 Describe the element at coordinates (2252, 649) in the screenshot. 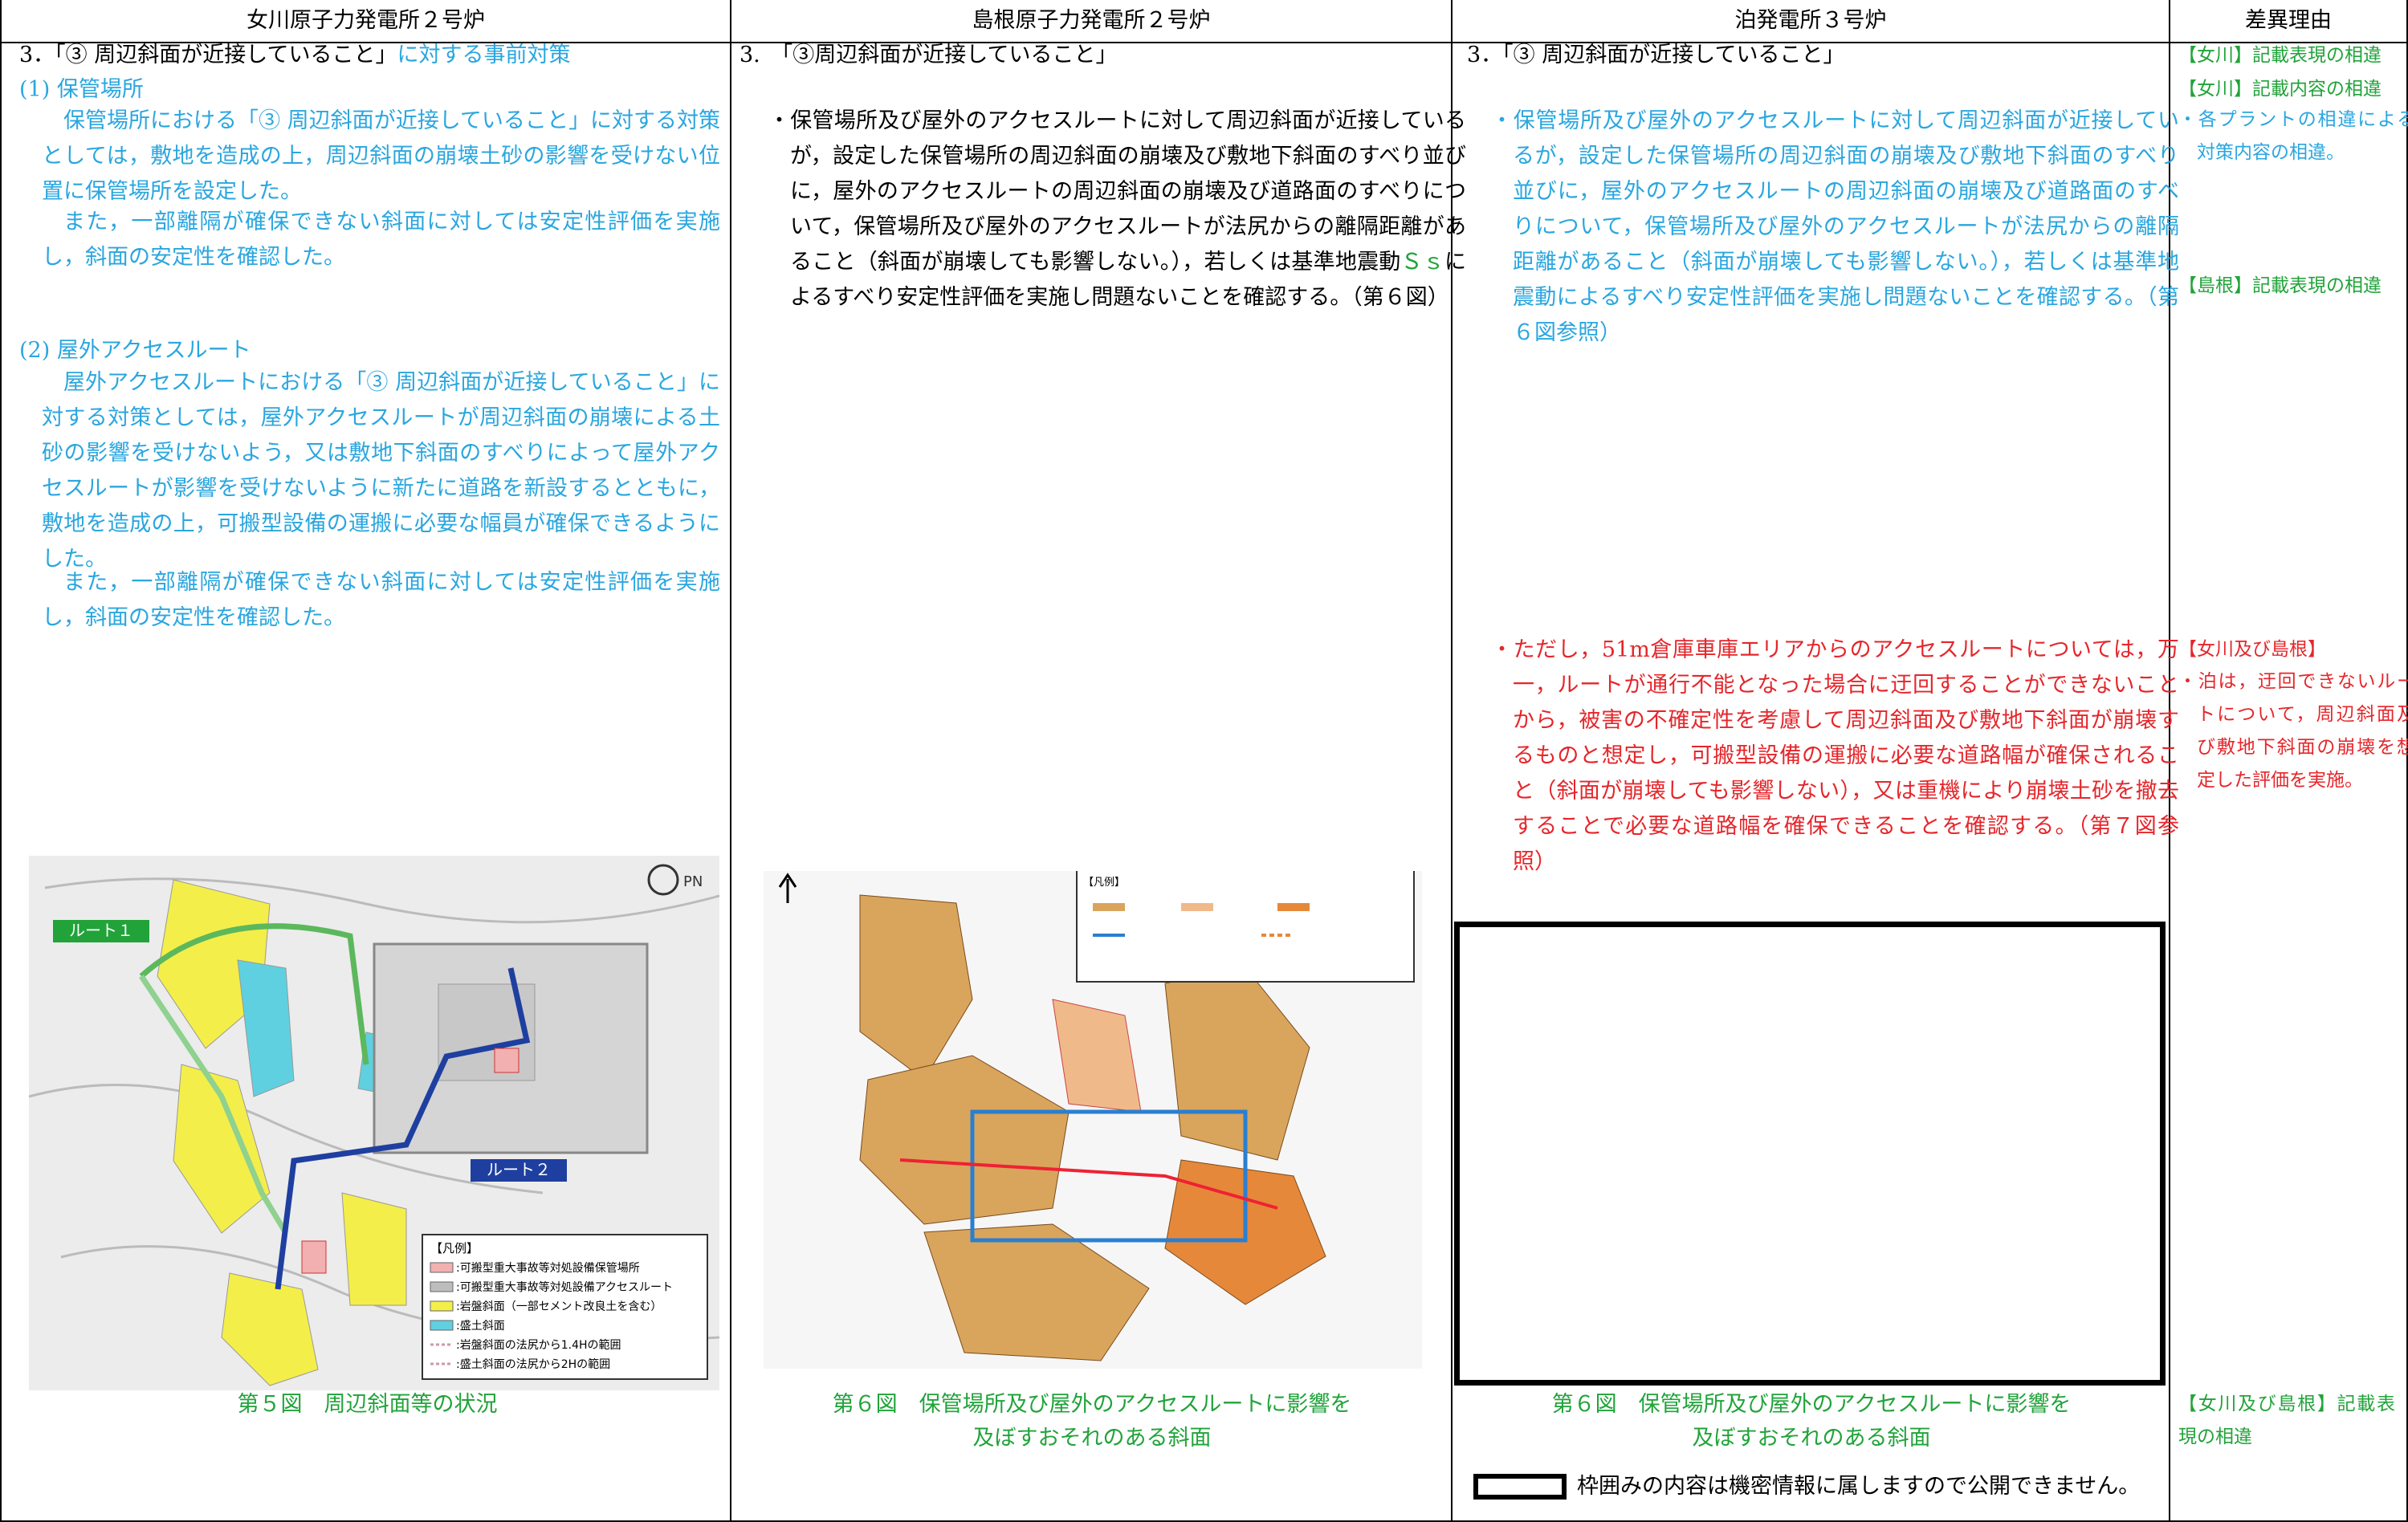

I see `reason: 【女川及び島根】` at that location.